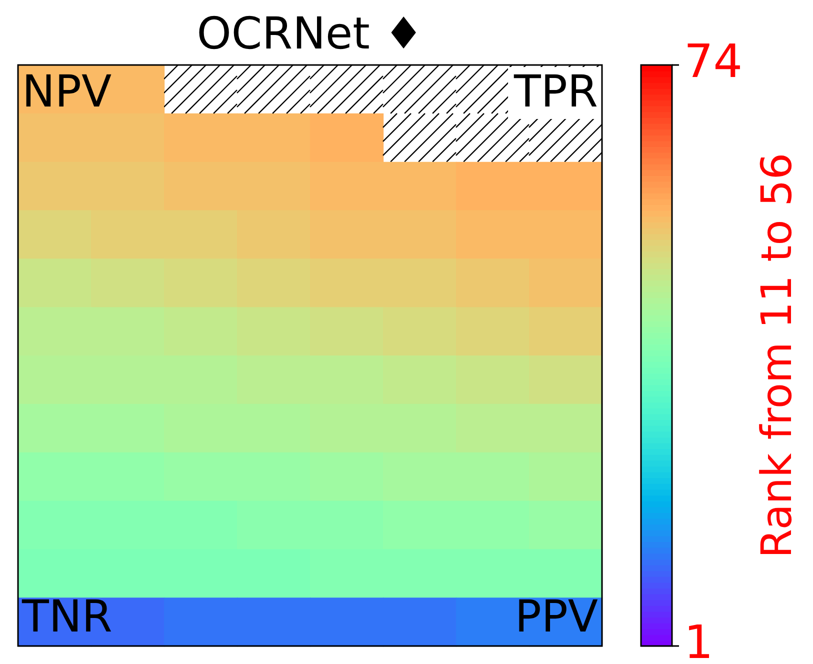  Describe the element at coordinates (713, 61) in the screenshot. I see `color-bar-label: 74` at that location.